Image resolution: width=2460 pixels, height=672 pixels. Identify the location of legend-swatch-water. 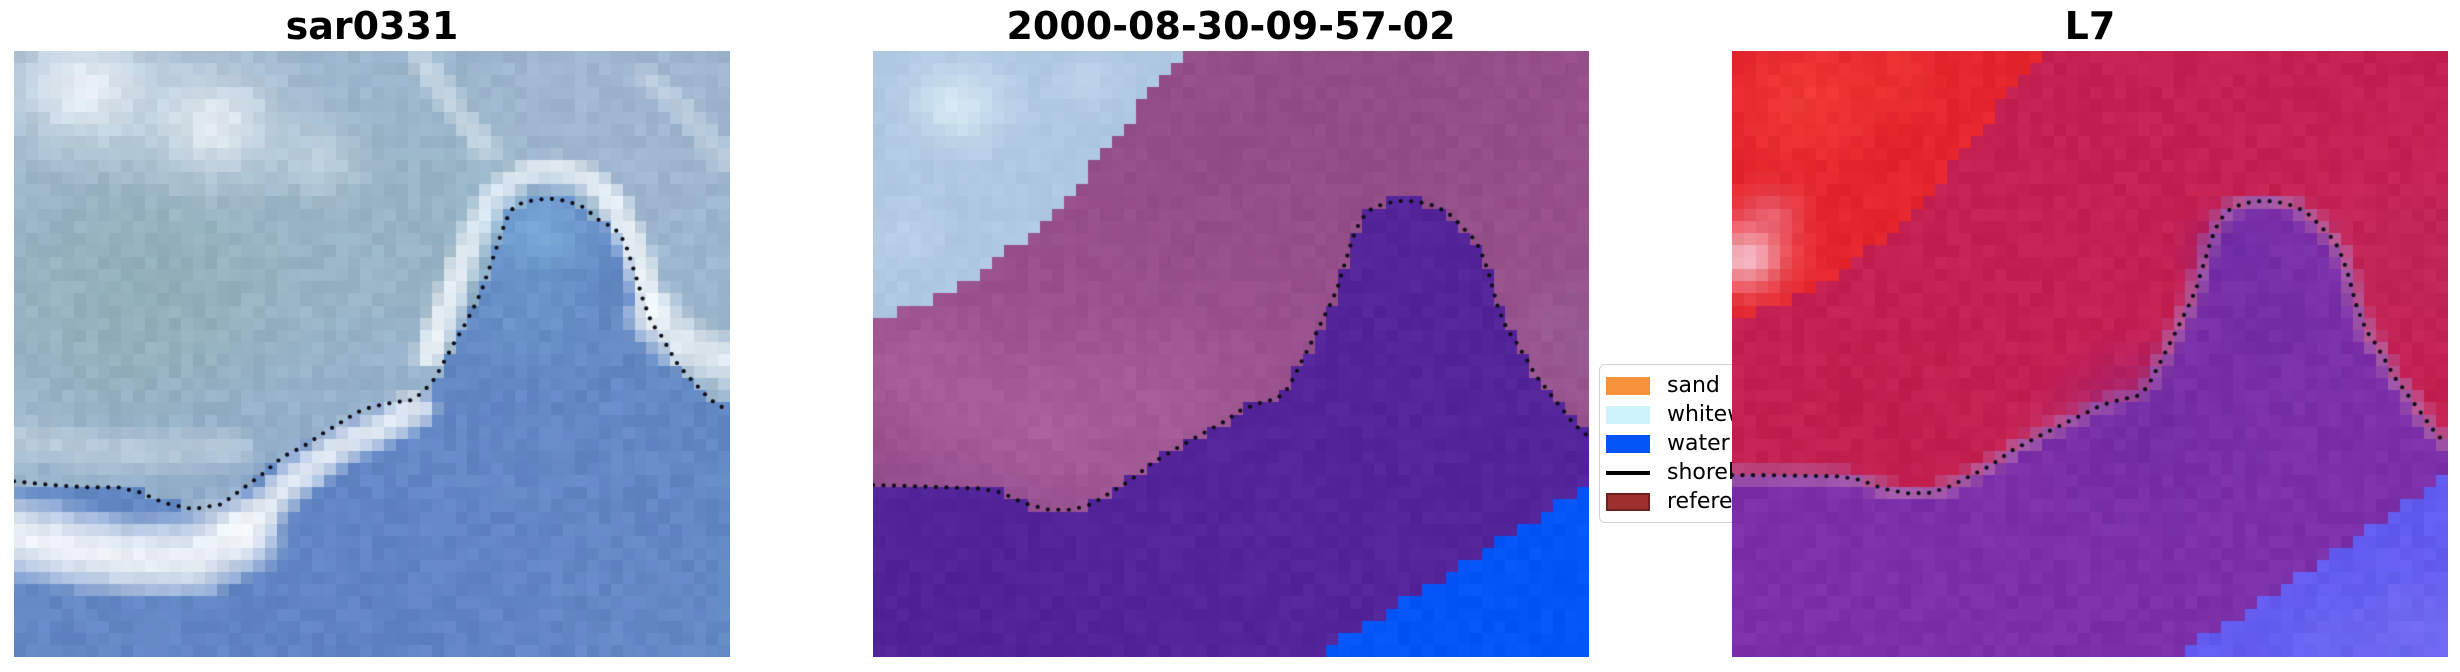
(1628, 443).